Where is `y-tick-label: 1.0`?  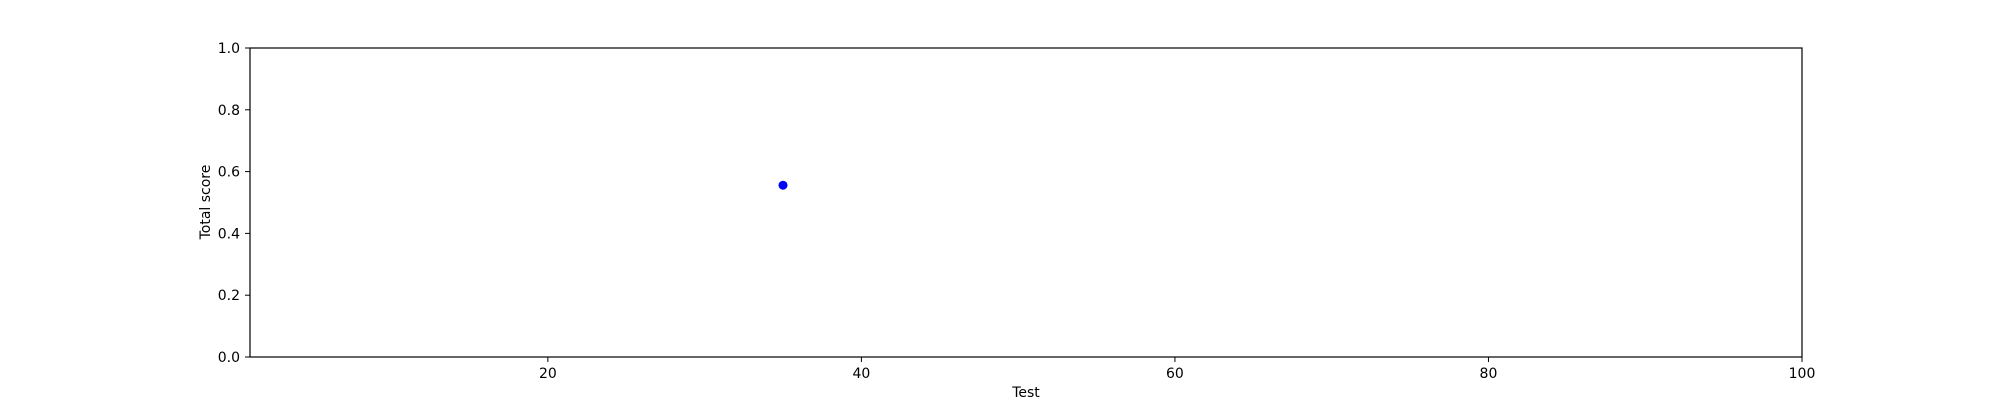
y-tick-label: 1.0 is located at coordinates (229, 49).